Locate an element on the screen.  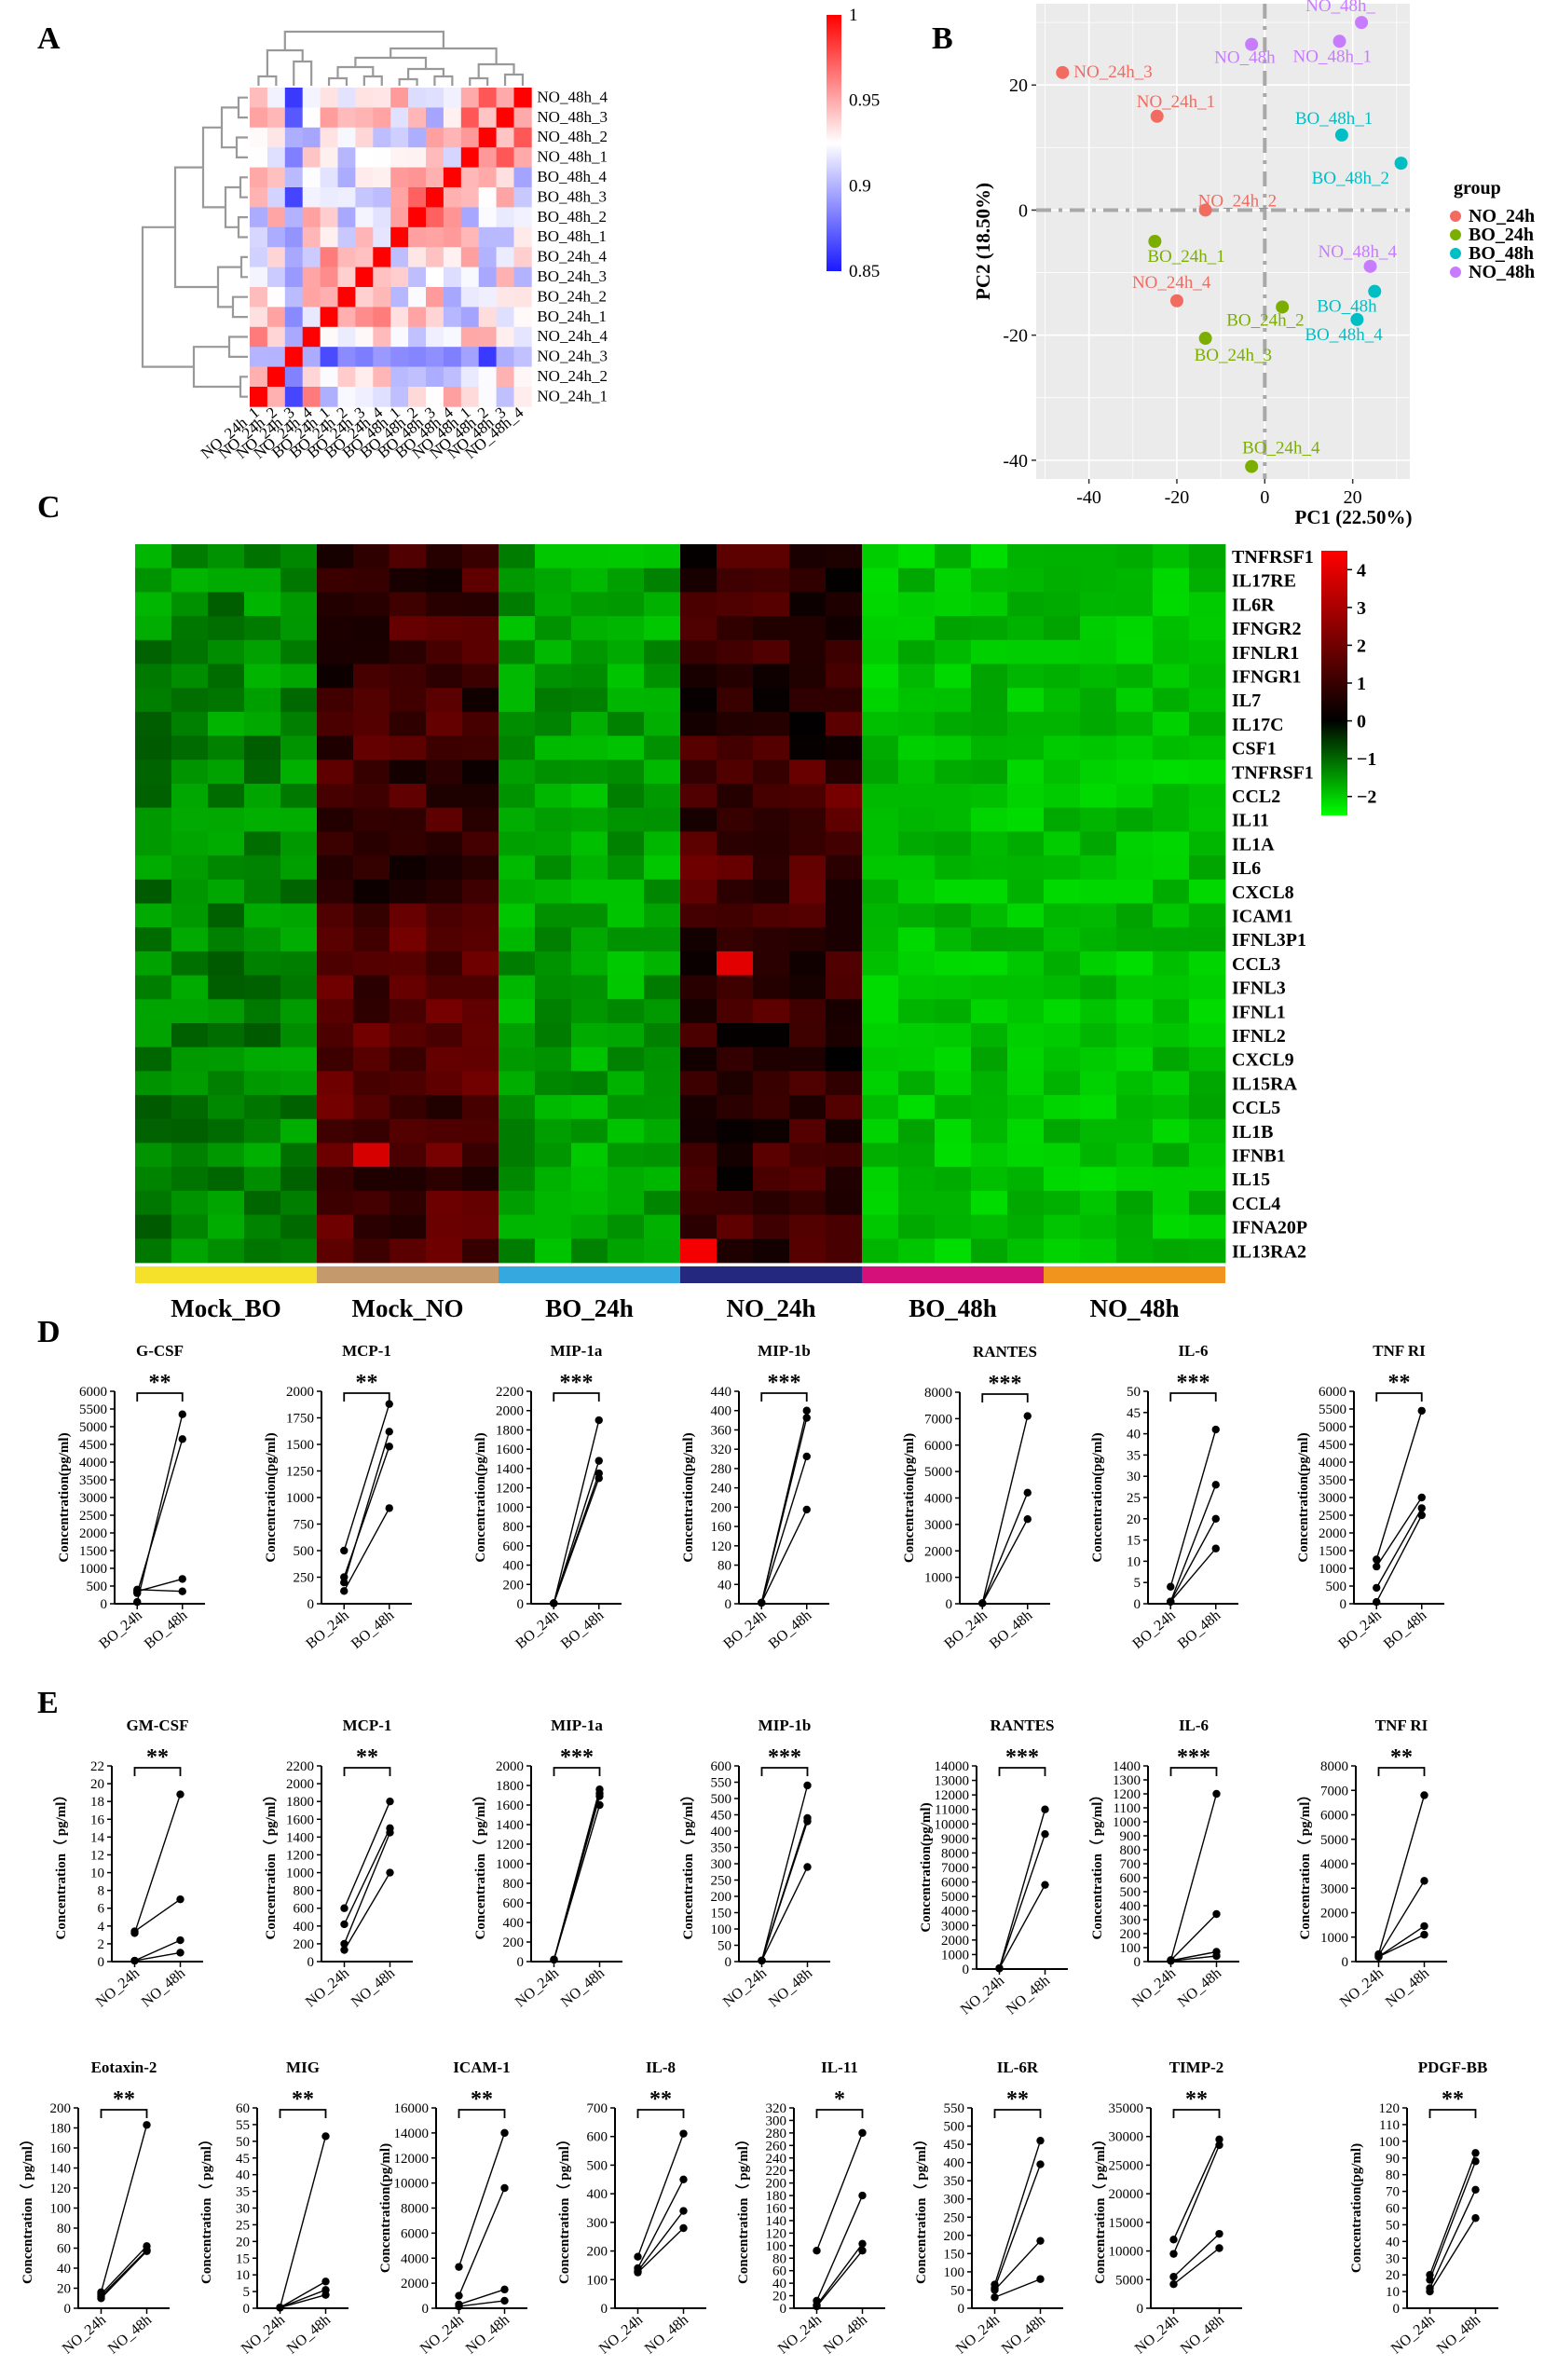
y-tick-label: 35 is located at coordinates (243, 2192).